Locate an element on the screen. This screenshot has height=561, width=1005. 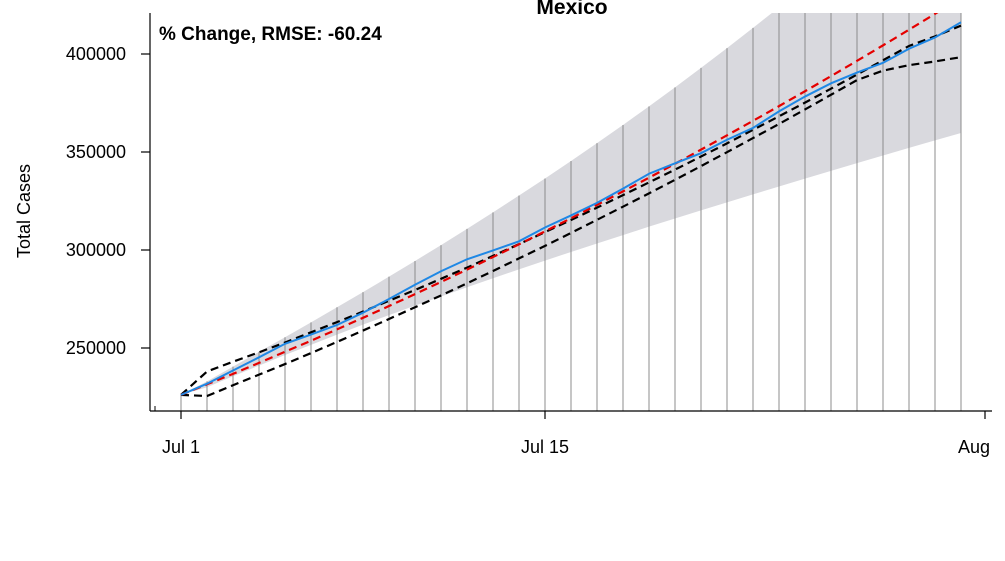
y-tick-label: 400000 is located at coordinates (96, 54).